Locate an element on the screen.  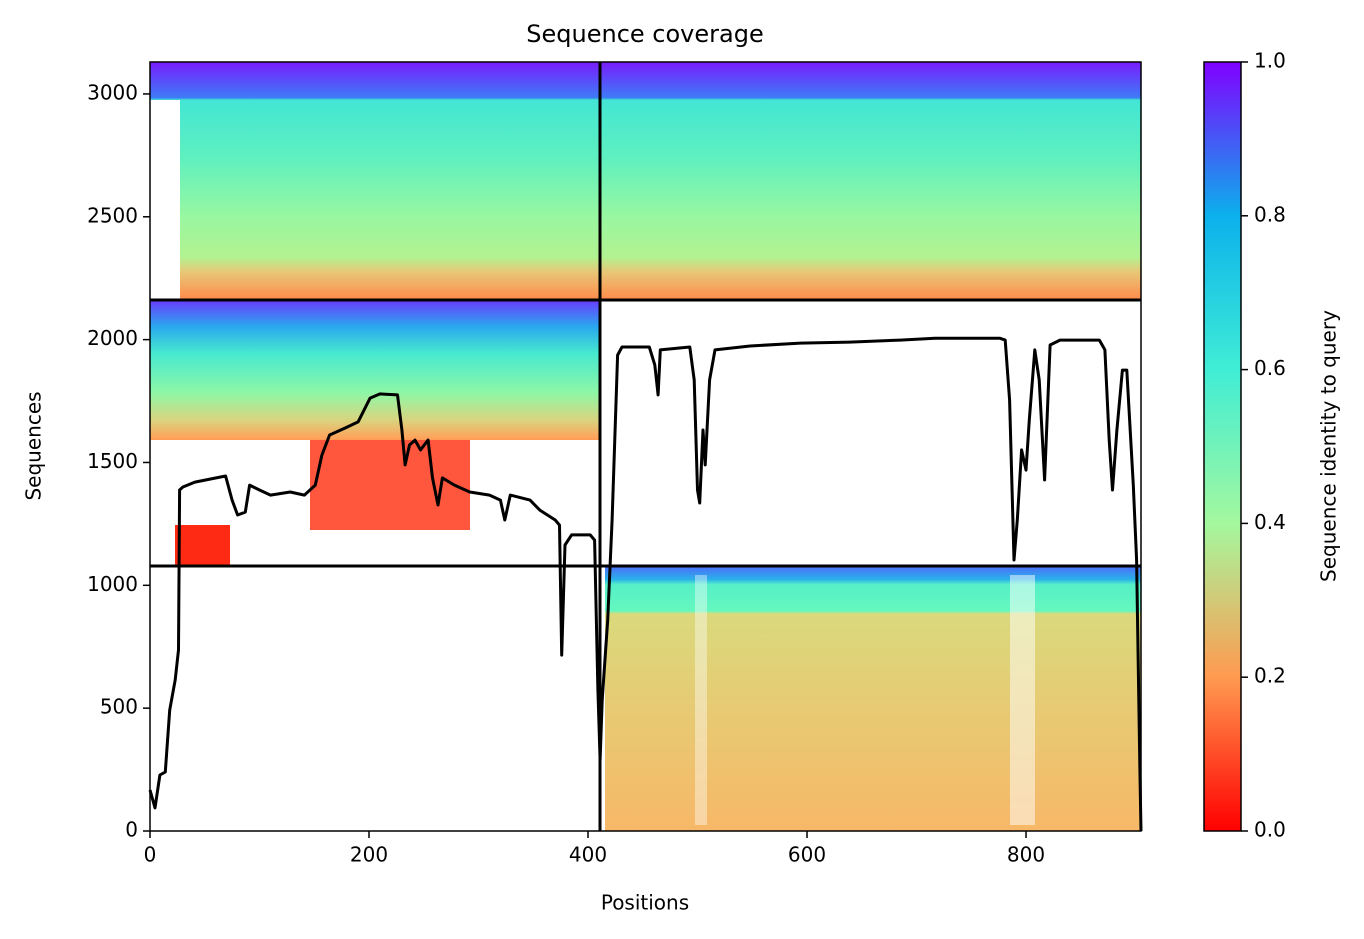
y-tick-label: 3000 is located at coordinates (112, 92).